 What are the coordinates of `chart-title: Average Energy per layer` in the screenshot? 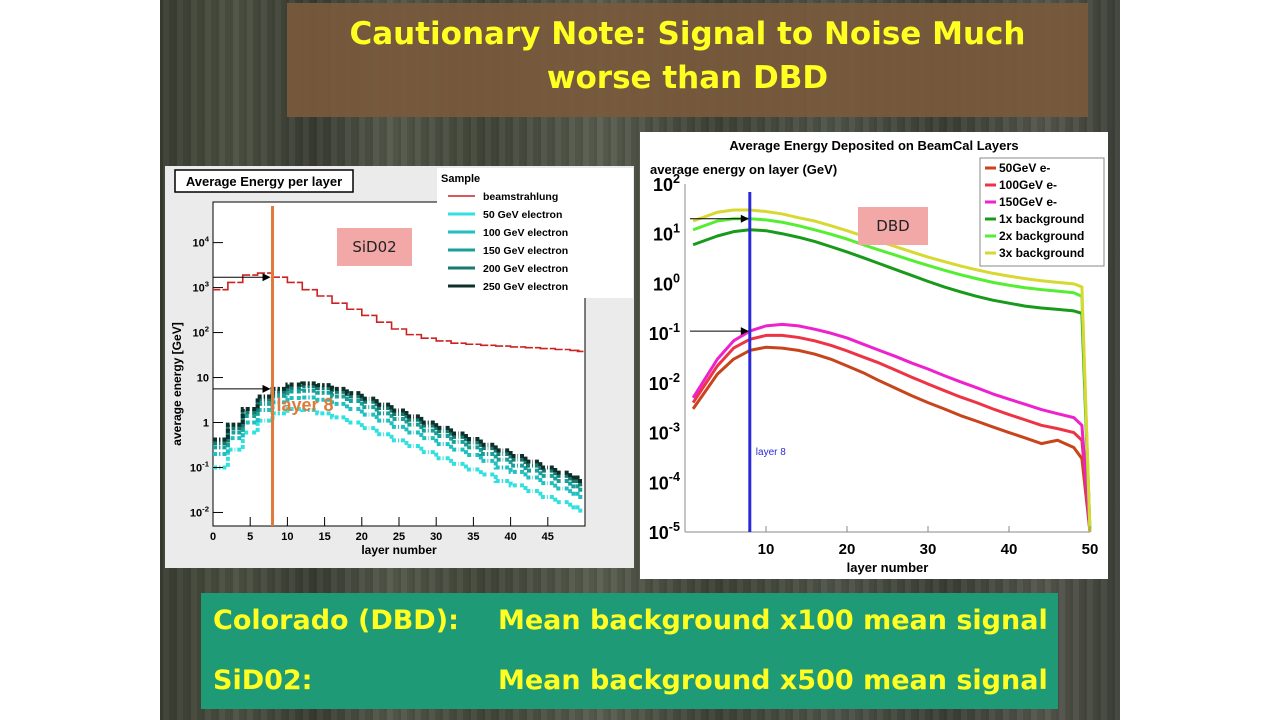 It's located at (264, 181).